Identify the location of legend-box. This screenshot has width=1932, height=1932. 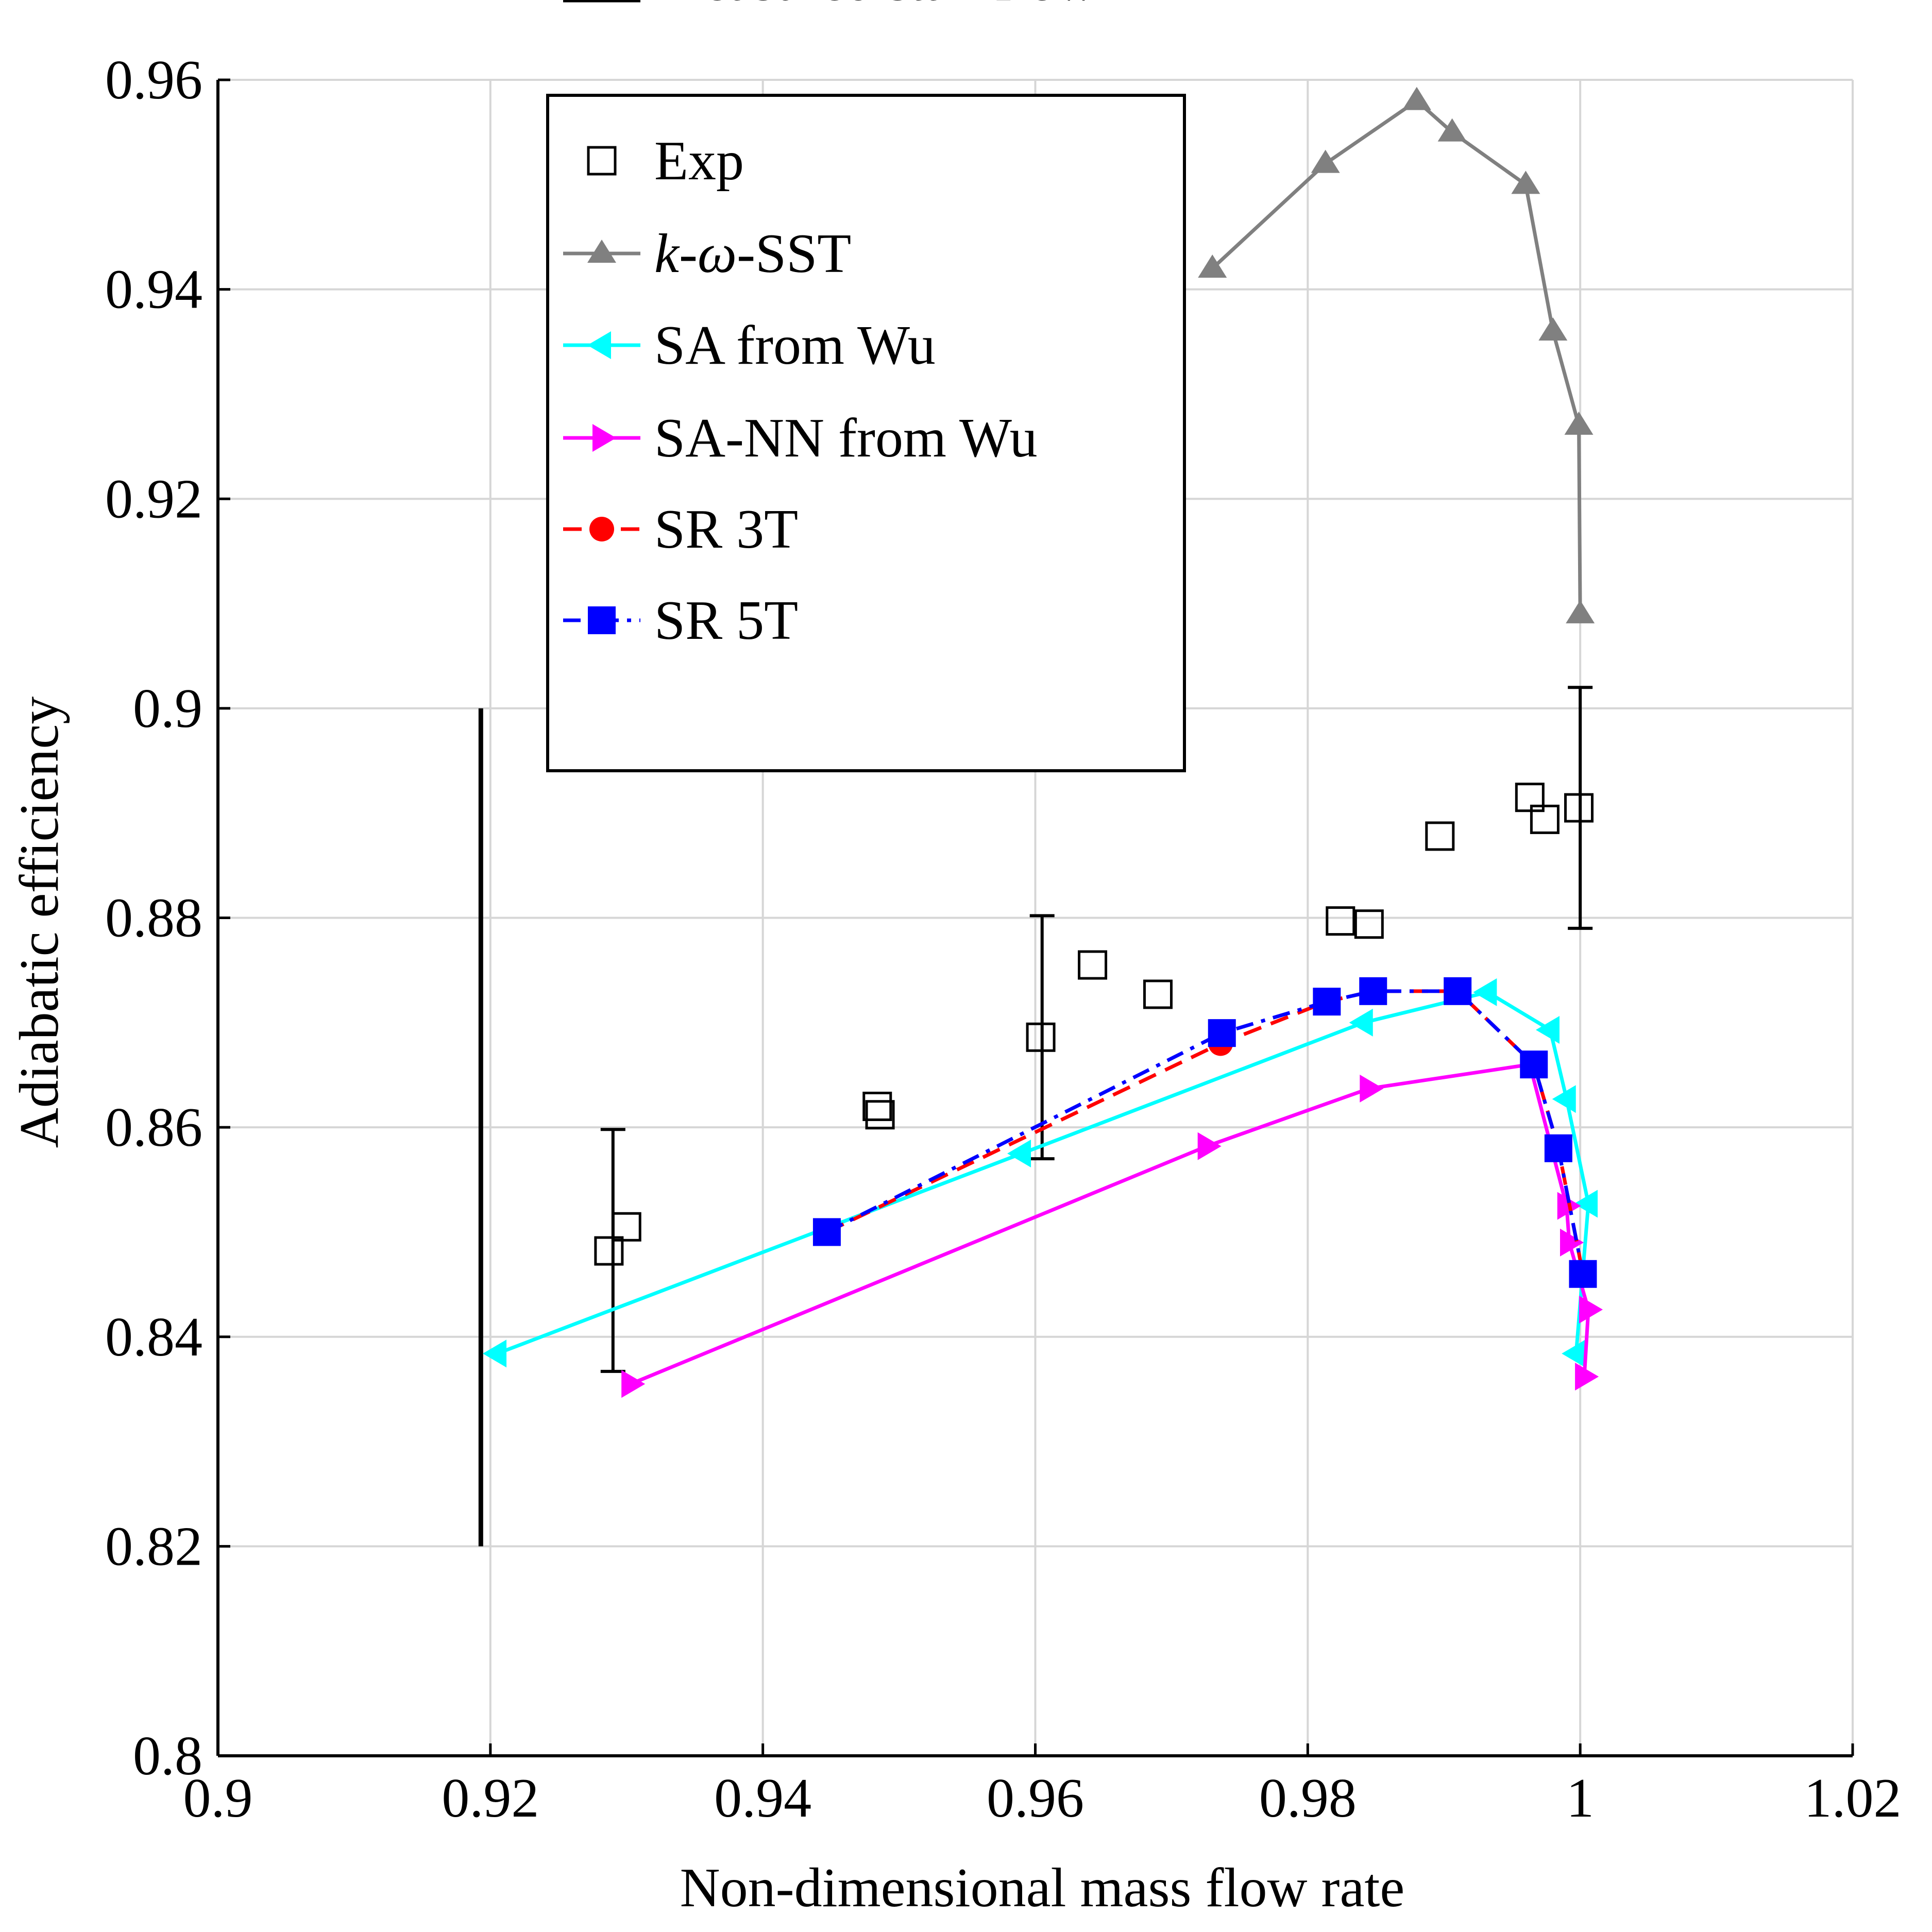
(866, 433).